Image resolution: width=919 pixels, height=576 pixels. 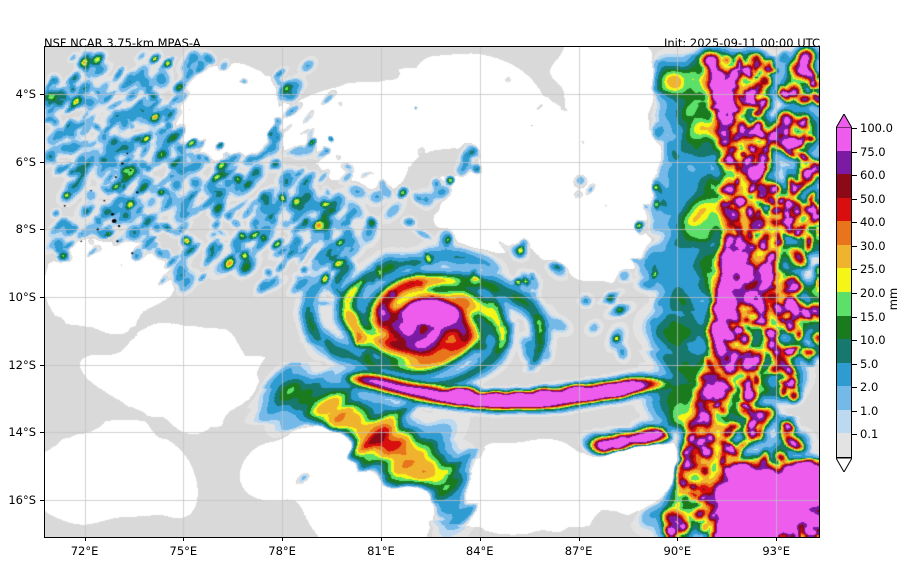 I want to click on y-axis-label: 6°S, so click(x=25, y=161).